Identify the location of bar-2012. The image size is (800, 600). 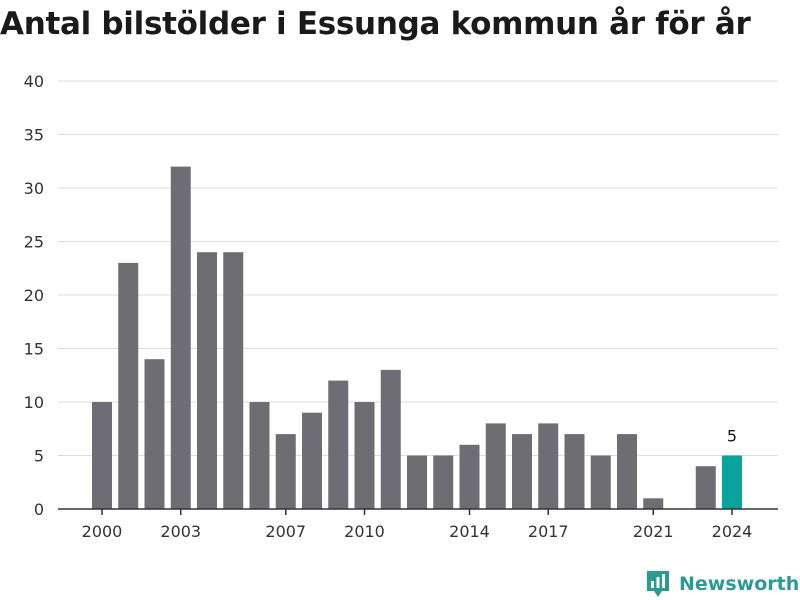
(417, 482).